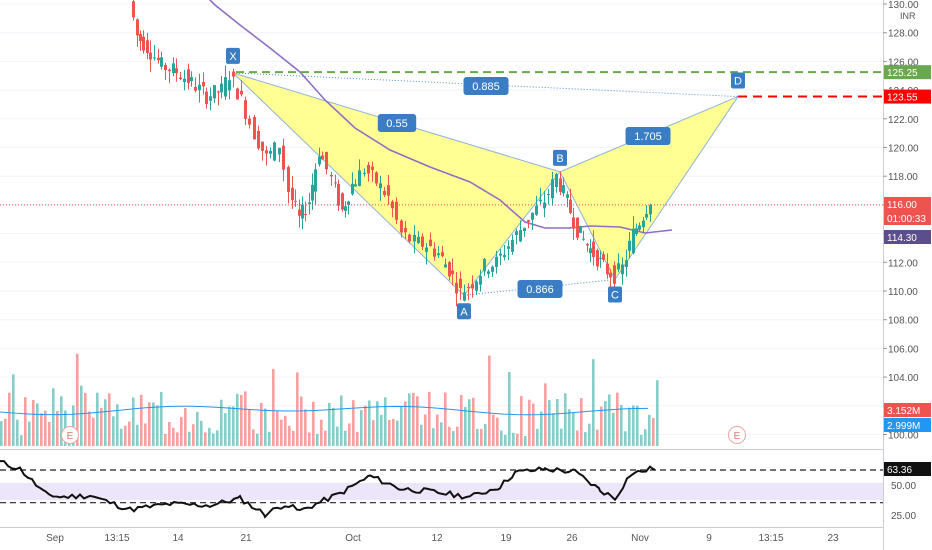 This screenshot has width=932, height=550. Describe the element at coordinates (903, 486) in the screenshot. I see `rsi-tick-label: 50.00` at that location.